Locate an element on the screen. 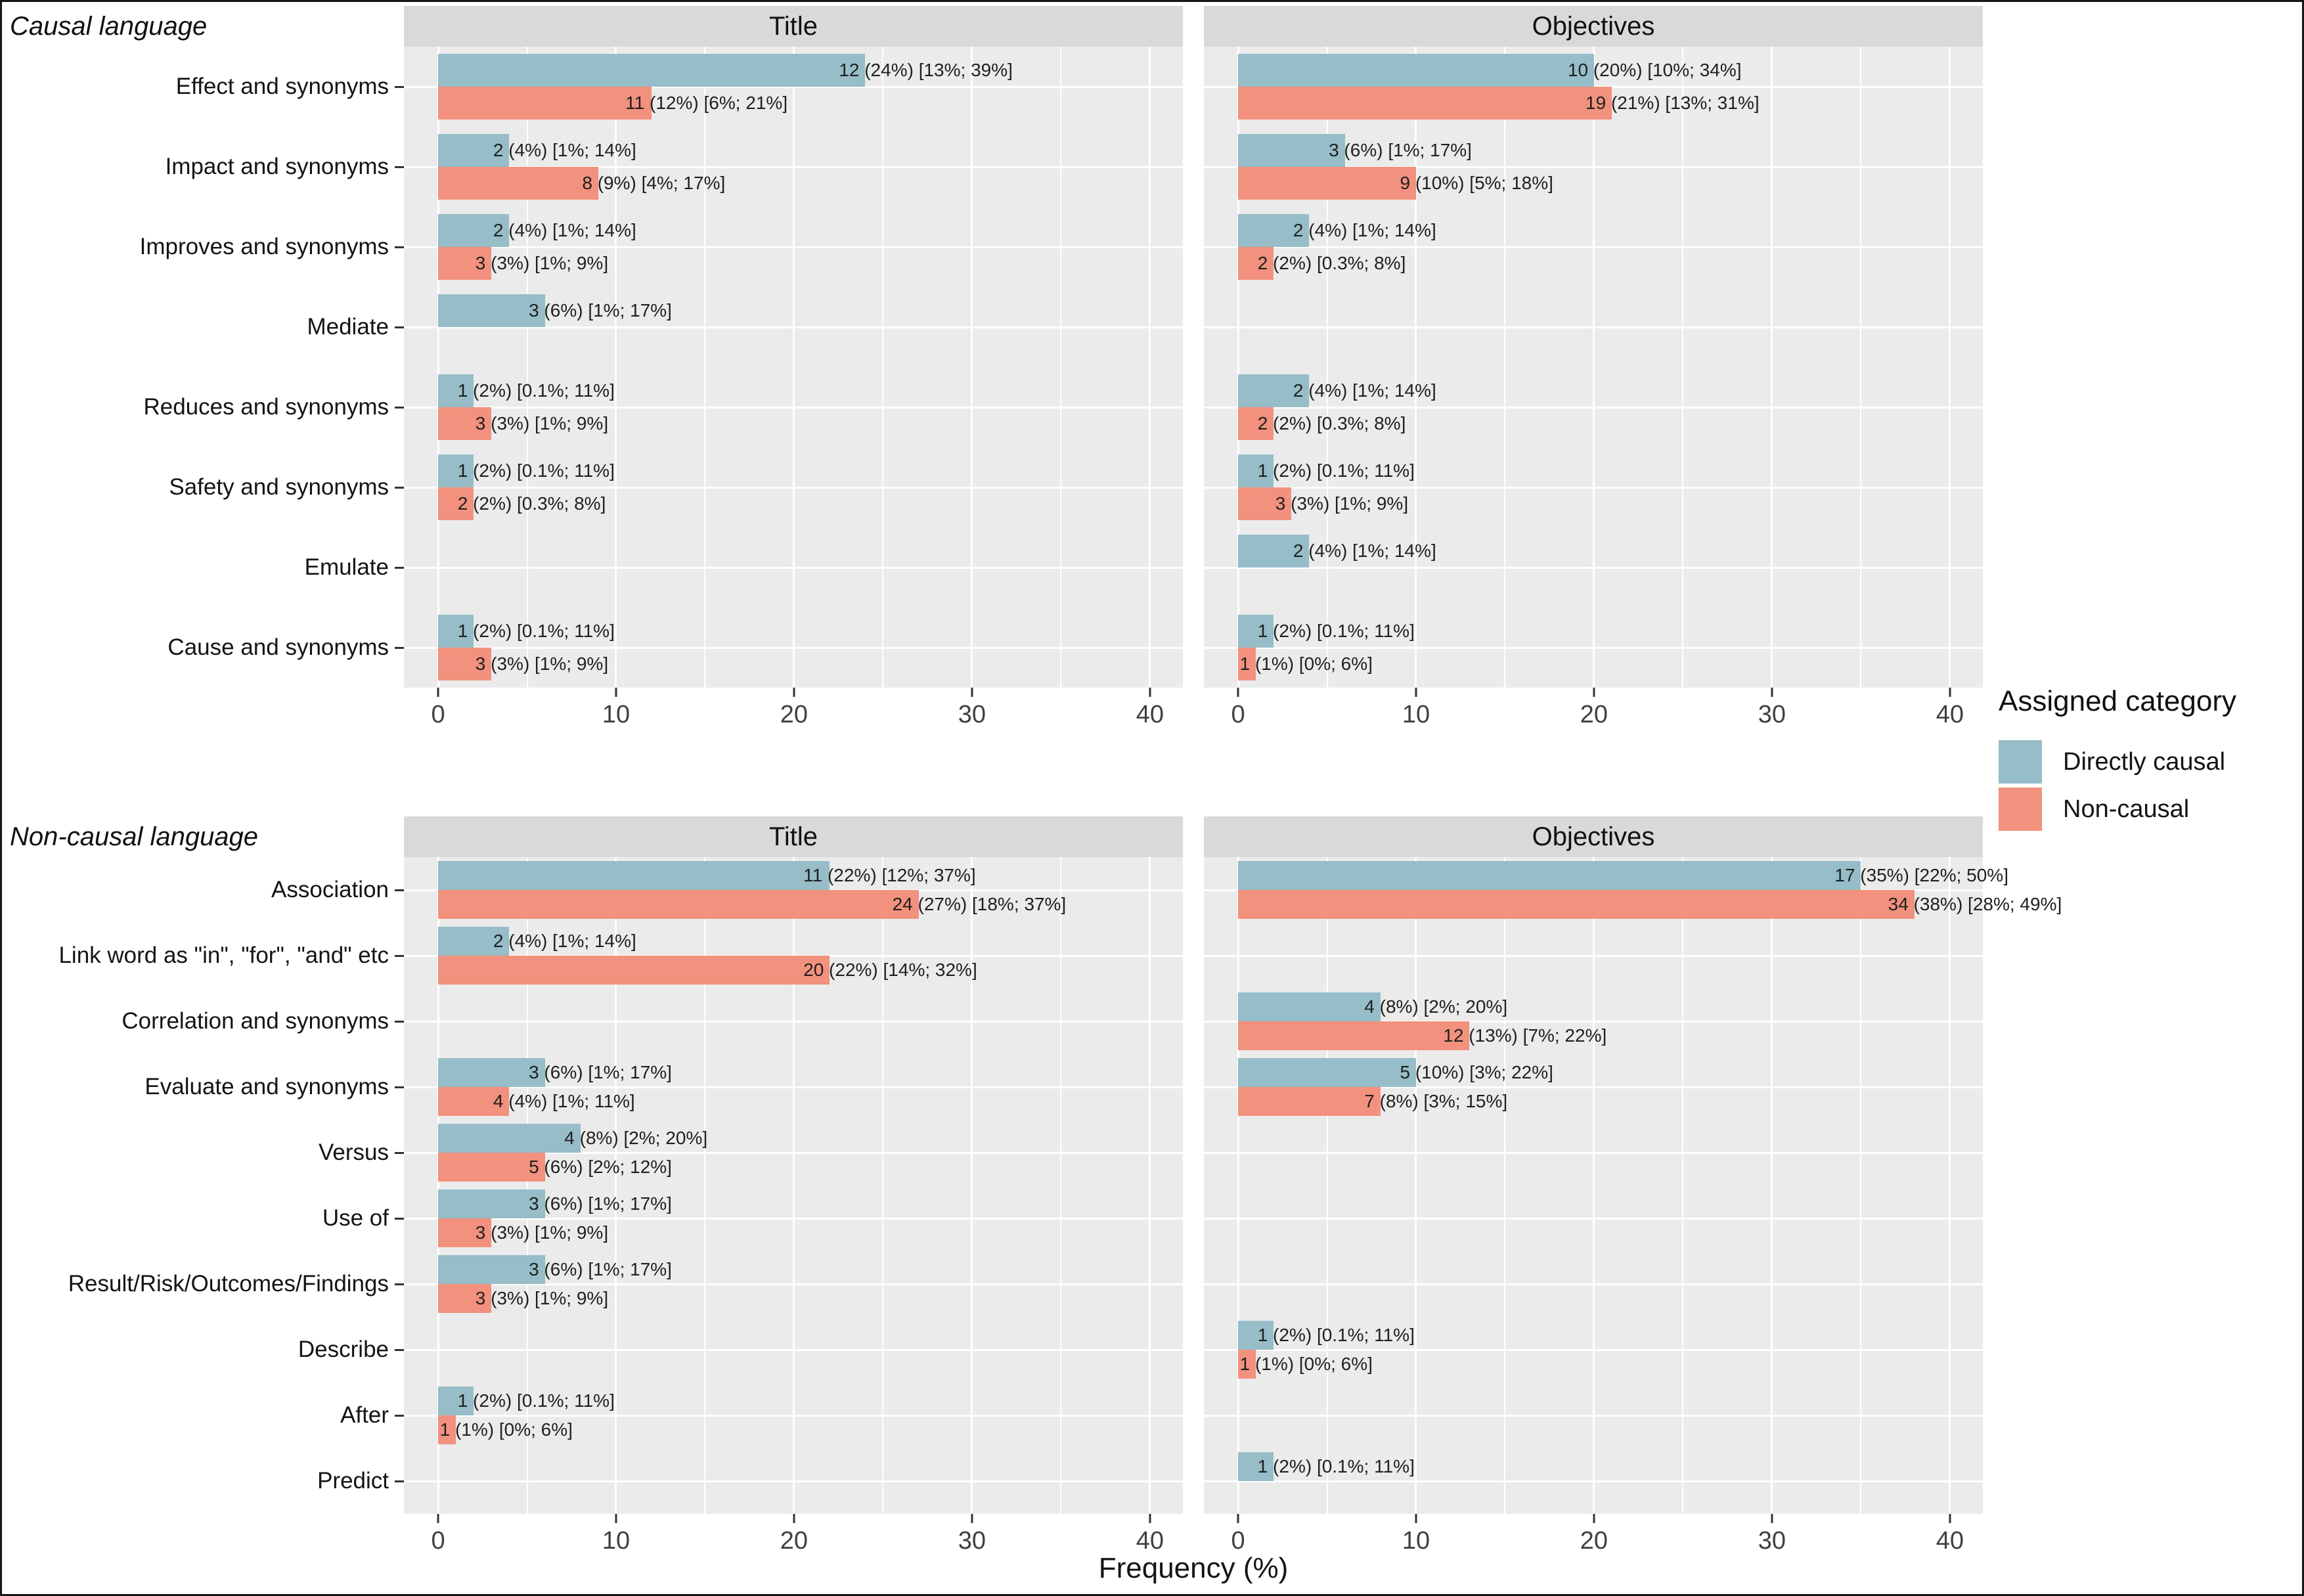 The image size is (2304, 1596). category-row: Cause and synonyms is located at coordinates (203, 648).